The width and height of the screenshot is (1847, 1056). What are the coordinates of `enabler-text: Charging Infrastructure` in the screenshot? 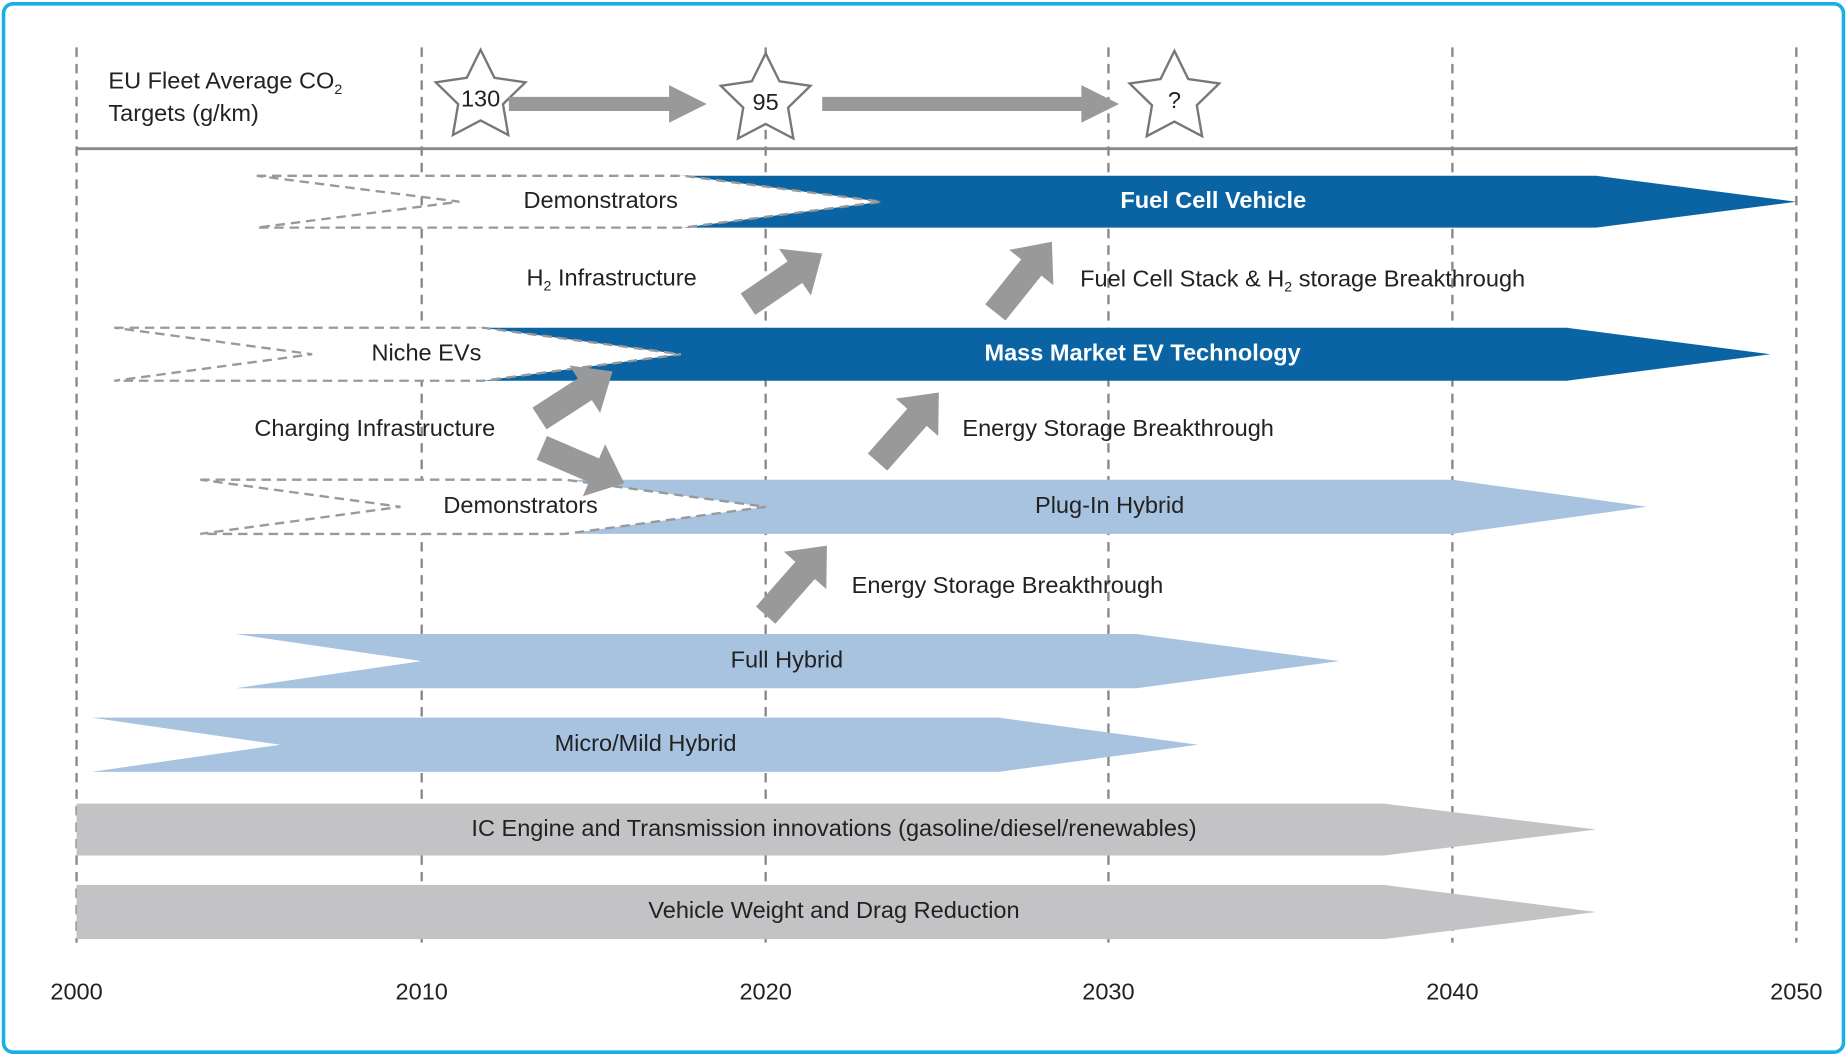 It's located at (374, 428).